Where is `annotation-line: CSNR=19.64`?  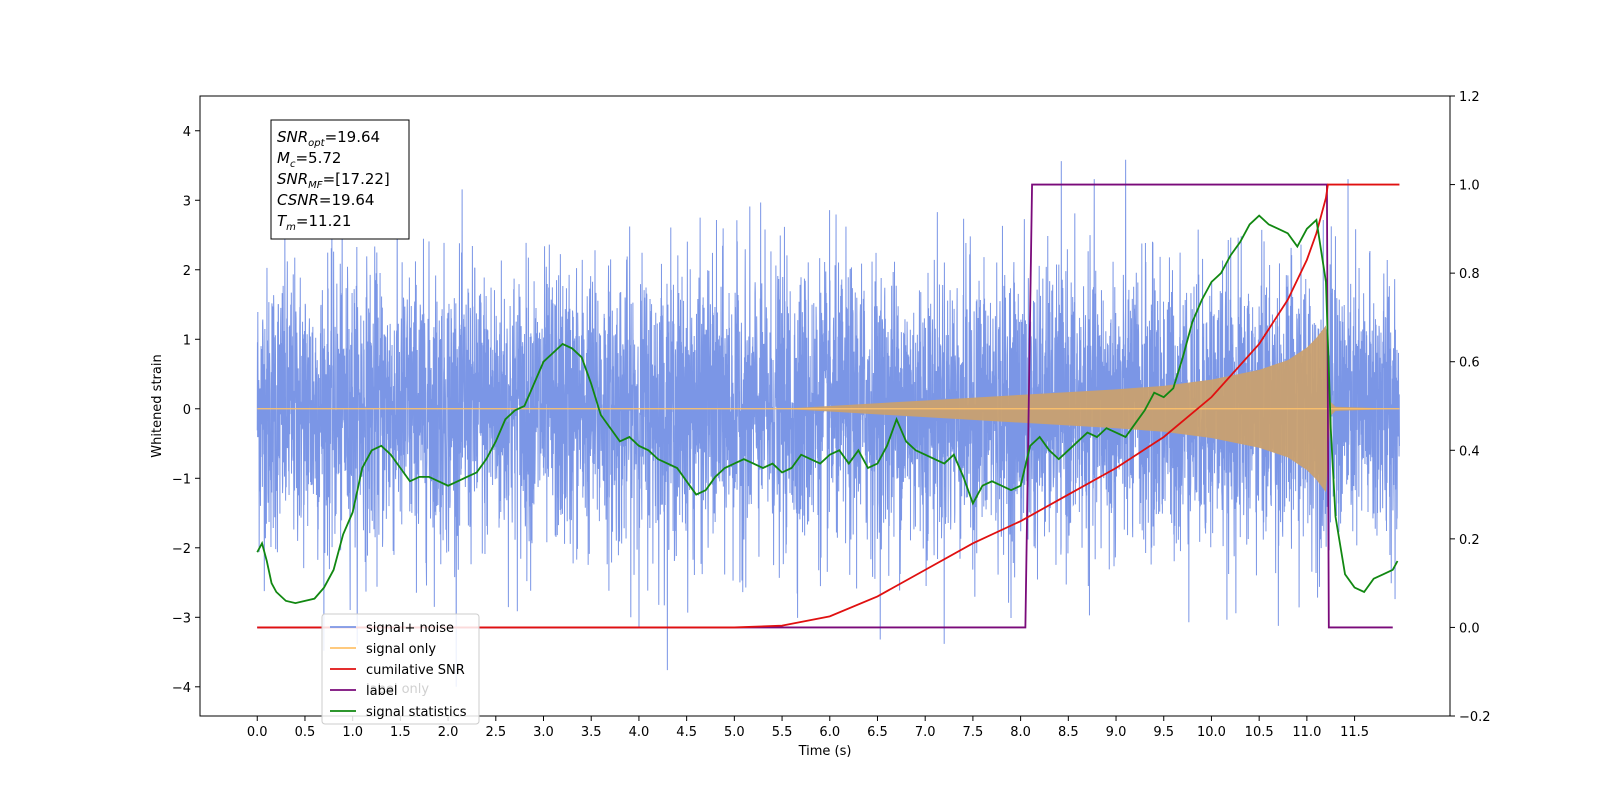 annotation-line: CSNR=19.64 is located at coordinates (325, 200).